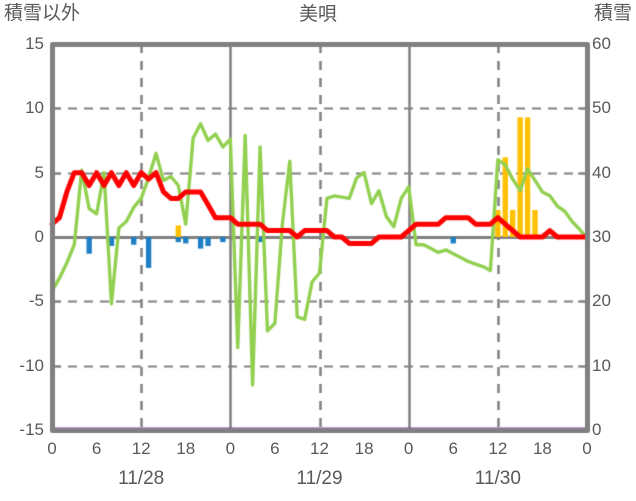  I want to click on x-axis-day-label: 11/30, so click(497, 478).